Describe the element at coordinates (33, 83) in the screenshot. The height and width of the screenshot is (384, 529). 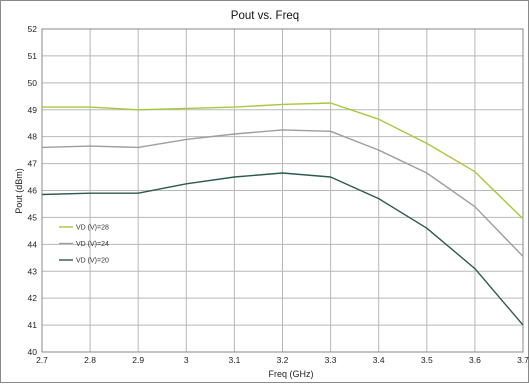
I see `y-tick-label: 50` at that location.